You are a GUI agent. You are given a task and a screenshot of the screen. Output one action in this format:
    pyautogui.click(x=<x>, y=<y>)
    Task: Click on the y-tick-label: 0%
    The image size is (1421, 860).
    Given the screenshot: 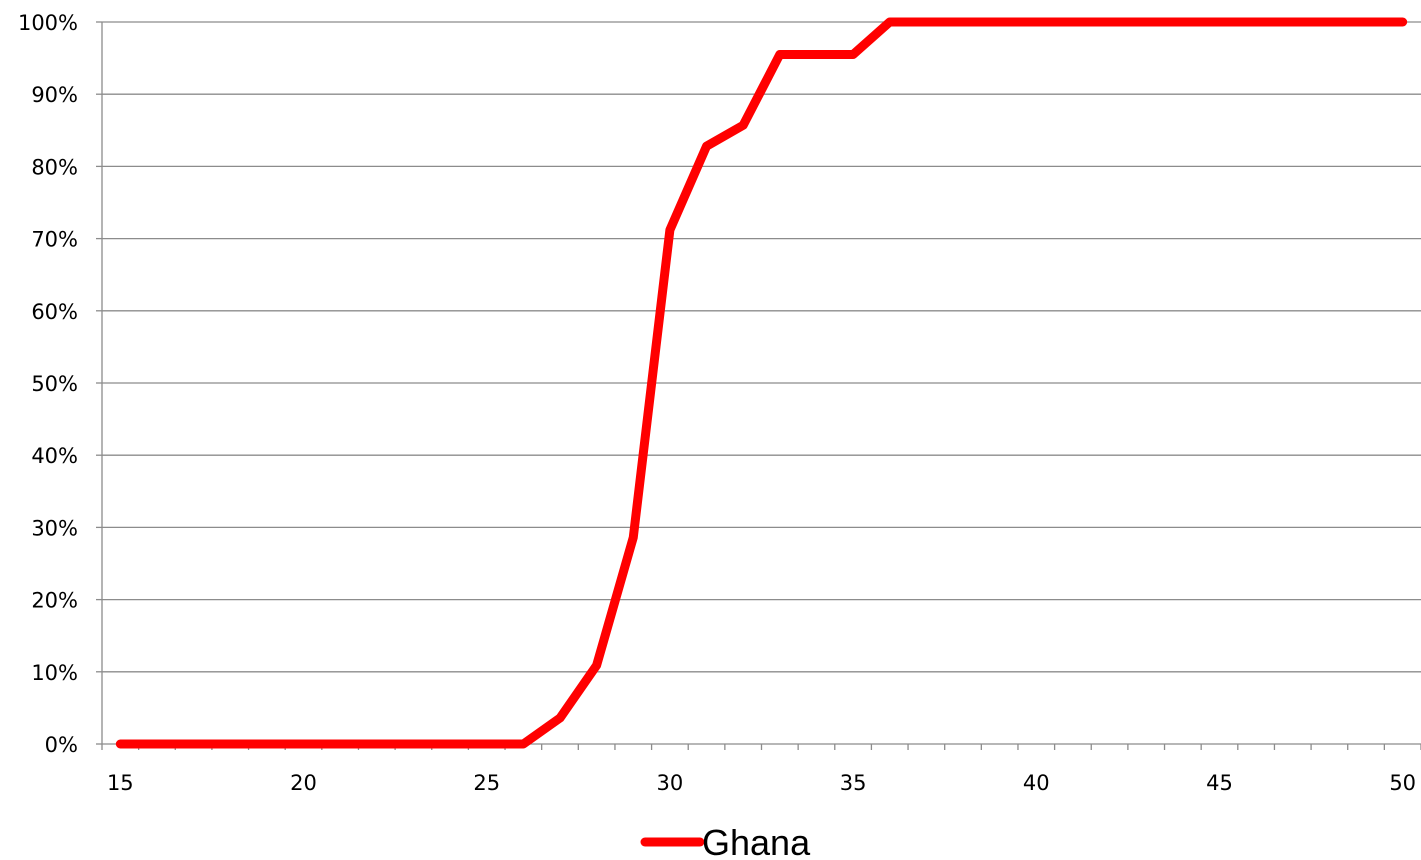 What is the action you would take?
    pyautogui.click(x=61, y=745)
    